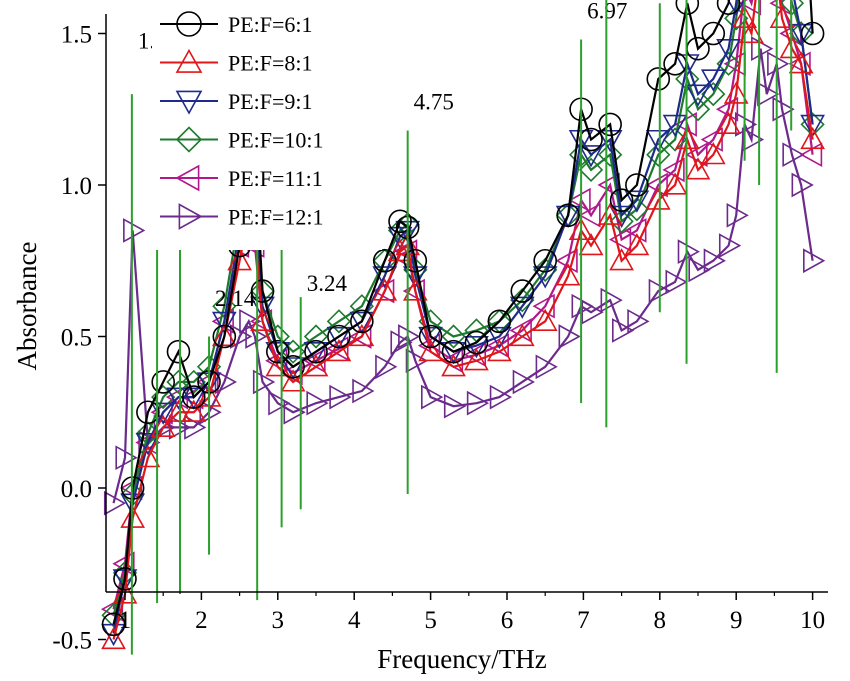 The image size is (850, 681). I want to click on y-tick-label: -0.5, so click(72, 641).